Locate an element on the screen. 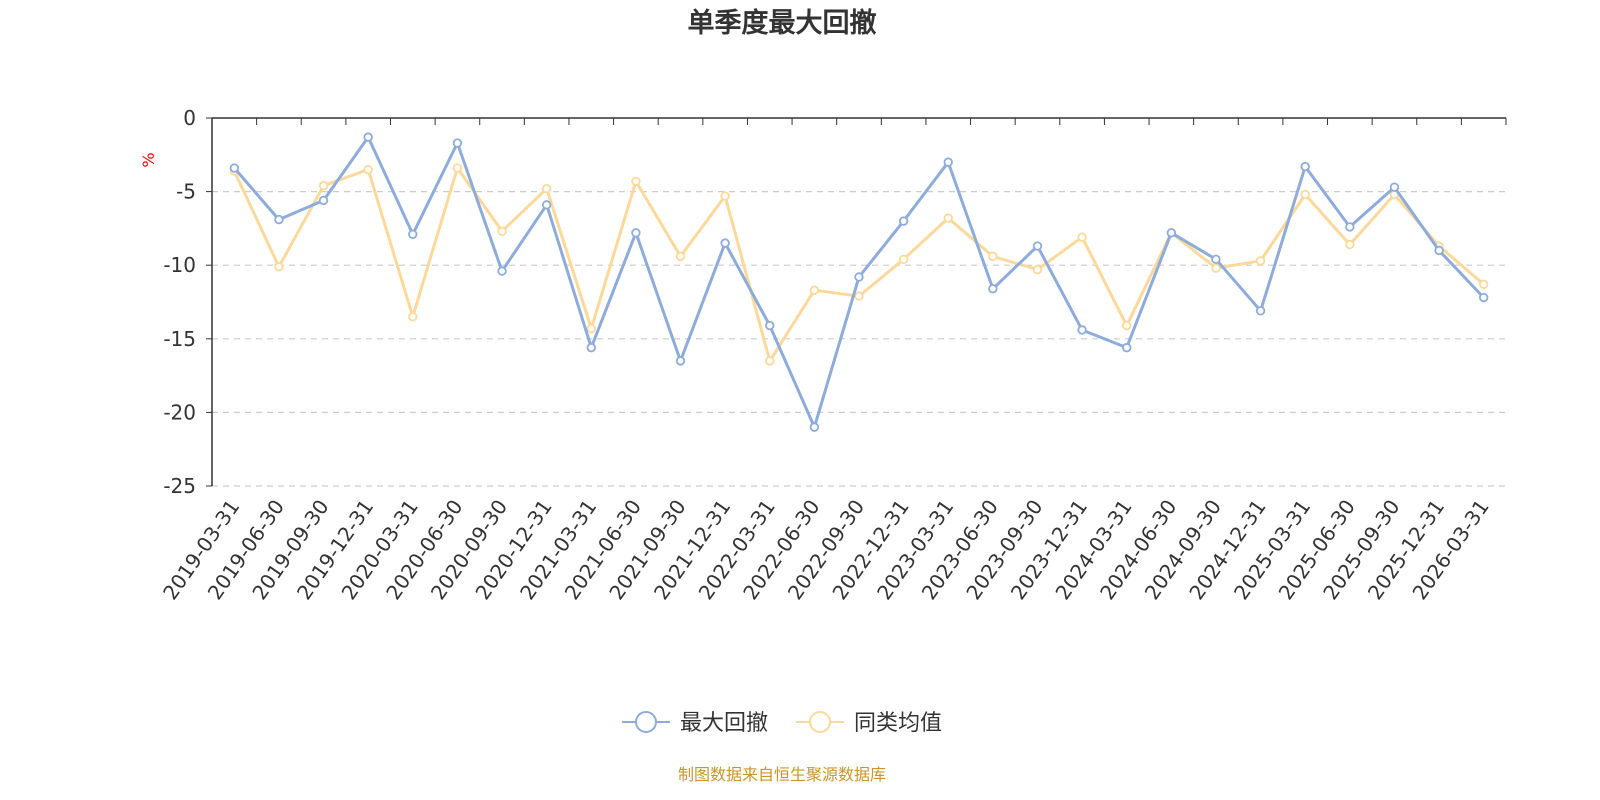  y-tick-label: 0 is located at coordinates (189, 118).